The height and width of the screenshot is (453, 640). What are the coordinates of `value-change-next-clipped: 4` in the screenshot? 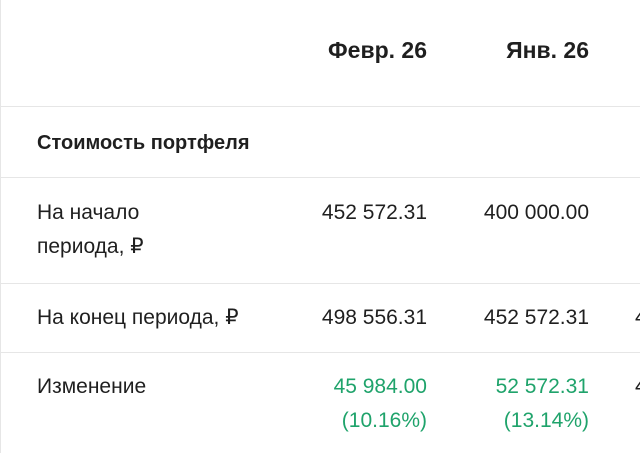 It's located at (637, 387).